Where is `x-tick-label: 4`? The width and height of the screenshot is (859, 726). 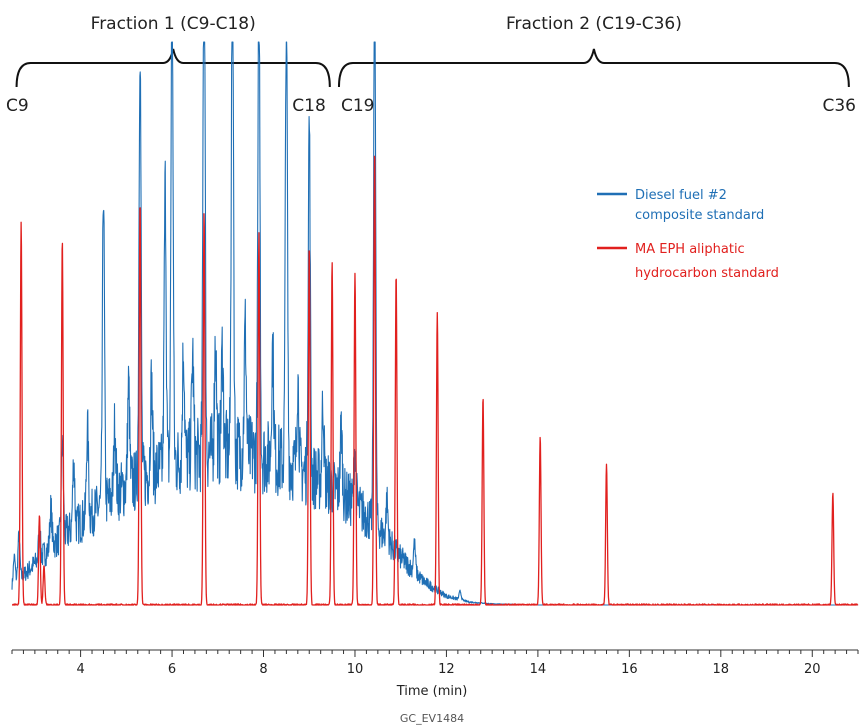 x-tick-label: 4 is located at coordinates (80, 669).